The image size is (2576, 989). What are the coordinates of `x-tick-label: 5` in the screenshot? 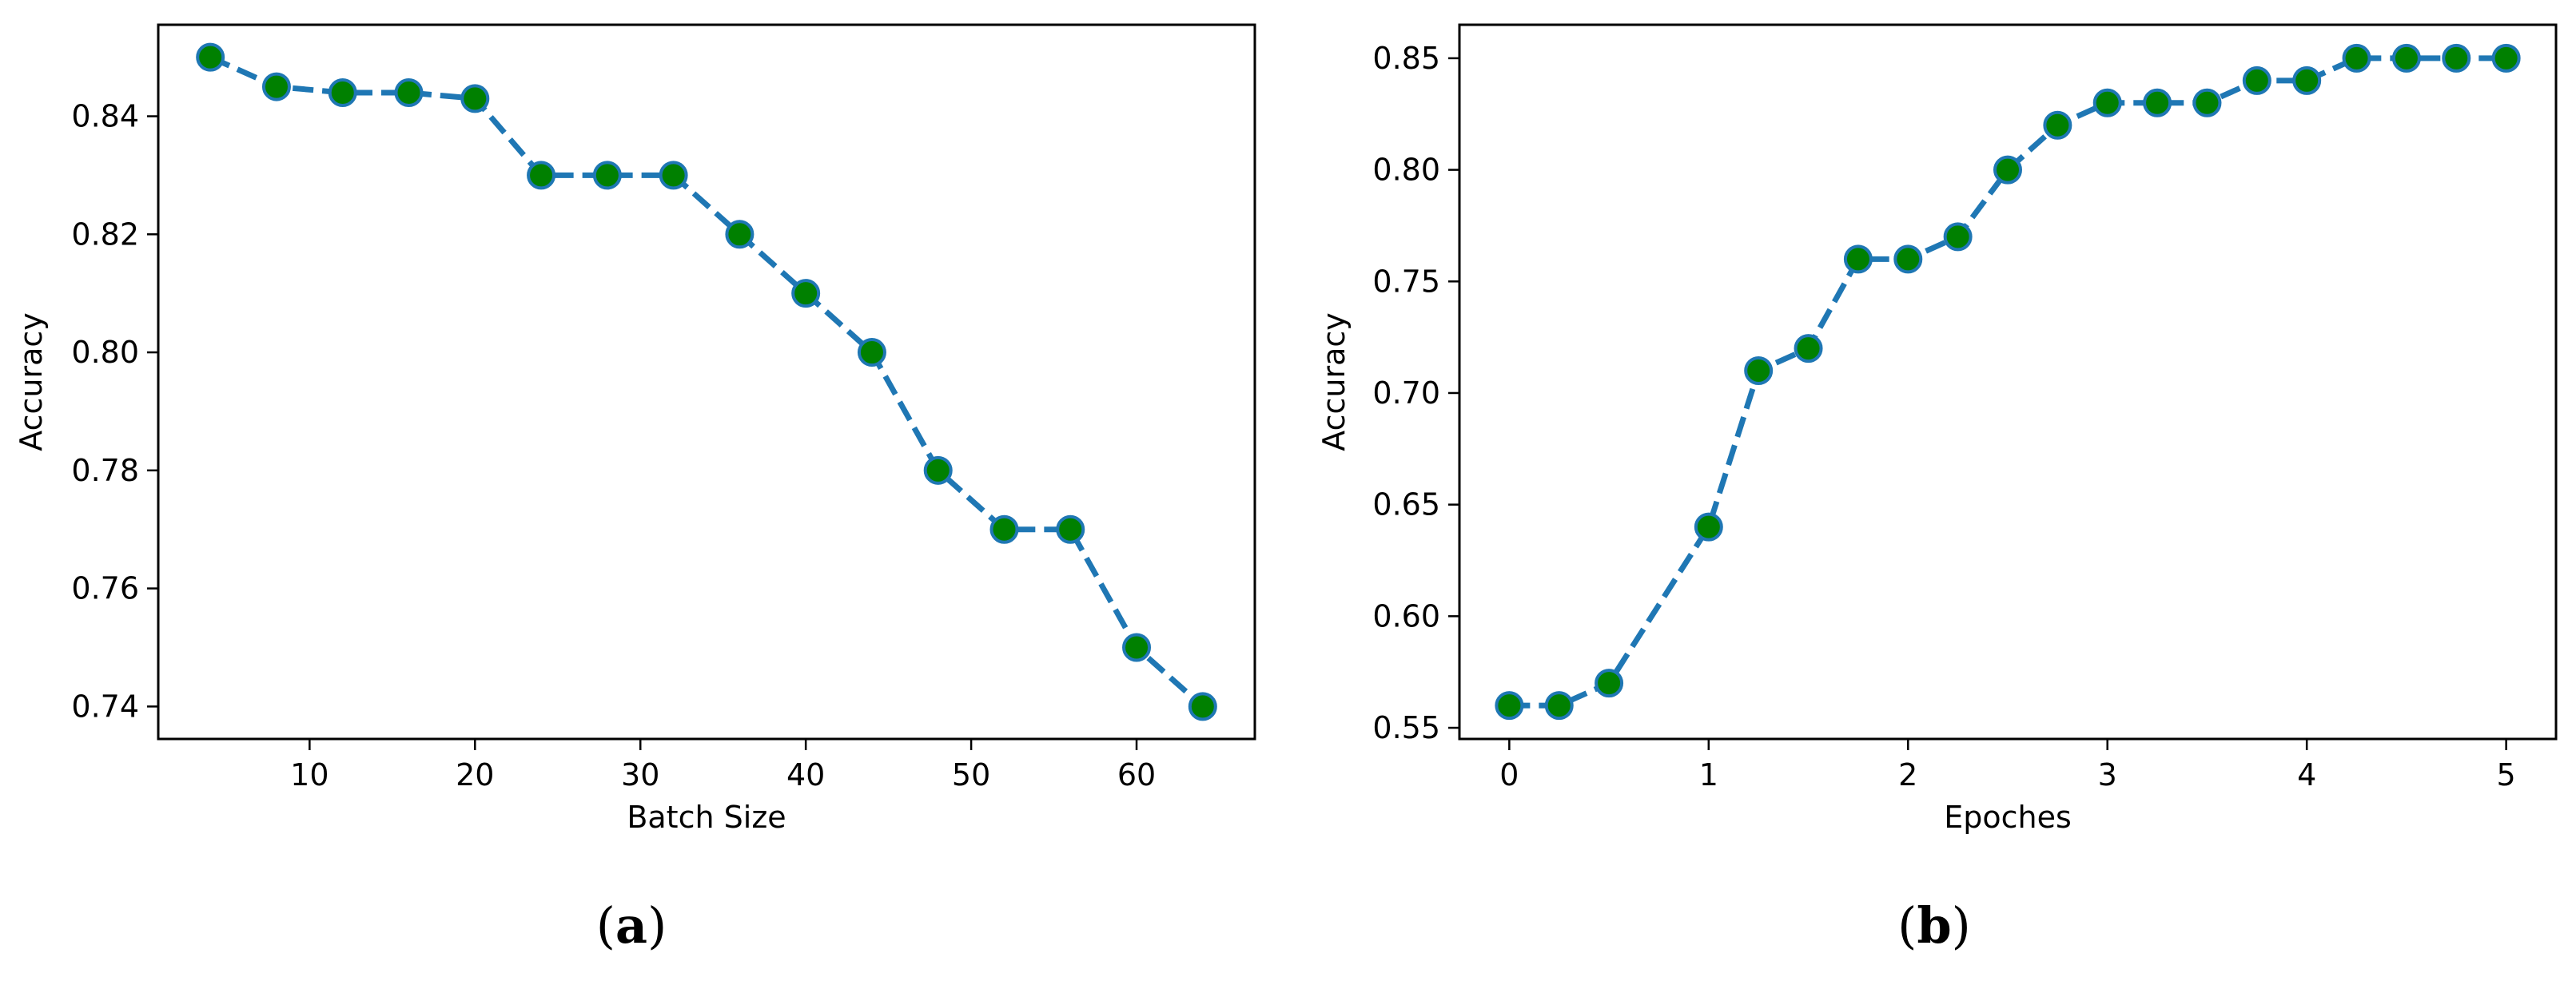 It's located at (2506, 774).